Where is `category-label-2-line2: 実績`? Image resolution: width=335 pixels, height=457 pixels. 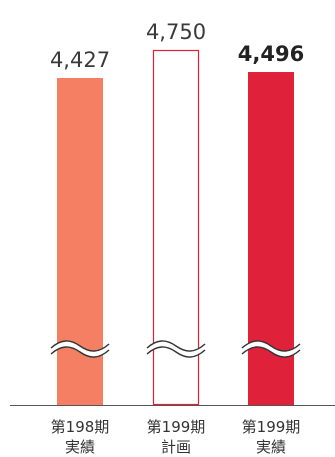 category-label-2-line2: 実績 is located at coordinates (271, 447).